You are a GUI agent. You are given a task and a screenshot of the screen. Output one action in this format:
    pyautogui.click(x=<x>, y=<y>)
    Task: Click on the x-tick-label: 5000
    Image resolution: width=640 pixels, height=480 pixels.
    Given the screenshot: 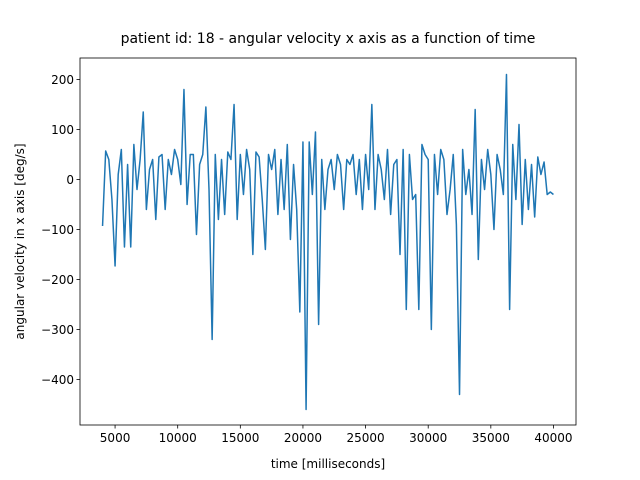 What is the action you would take?
    pyautogui.click(x=115, y=438)
    